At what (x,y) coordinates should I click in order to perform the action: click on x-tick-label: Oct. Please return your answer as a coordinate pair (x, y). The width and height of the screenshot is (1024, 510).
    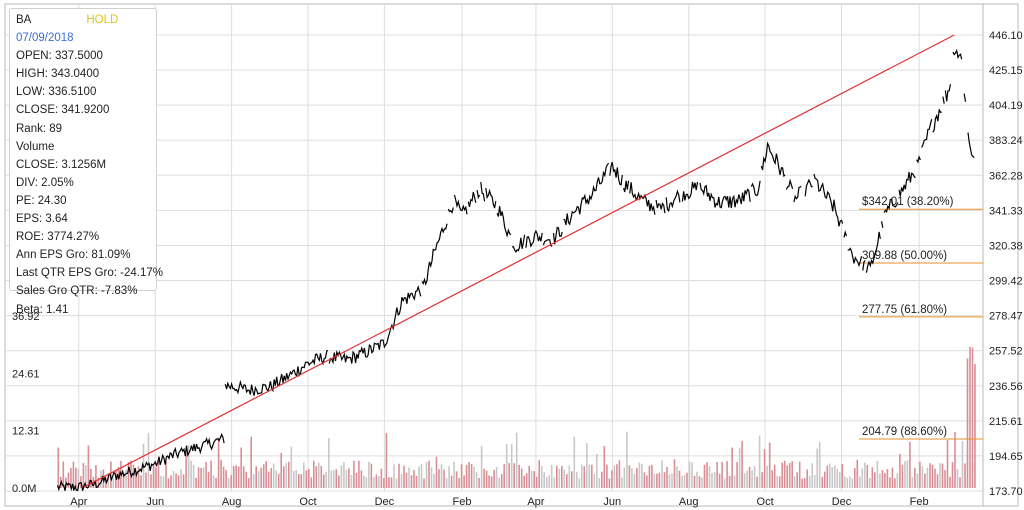
    Looking at the image, I should click on (307, 502).